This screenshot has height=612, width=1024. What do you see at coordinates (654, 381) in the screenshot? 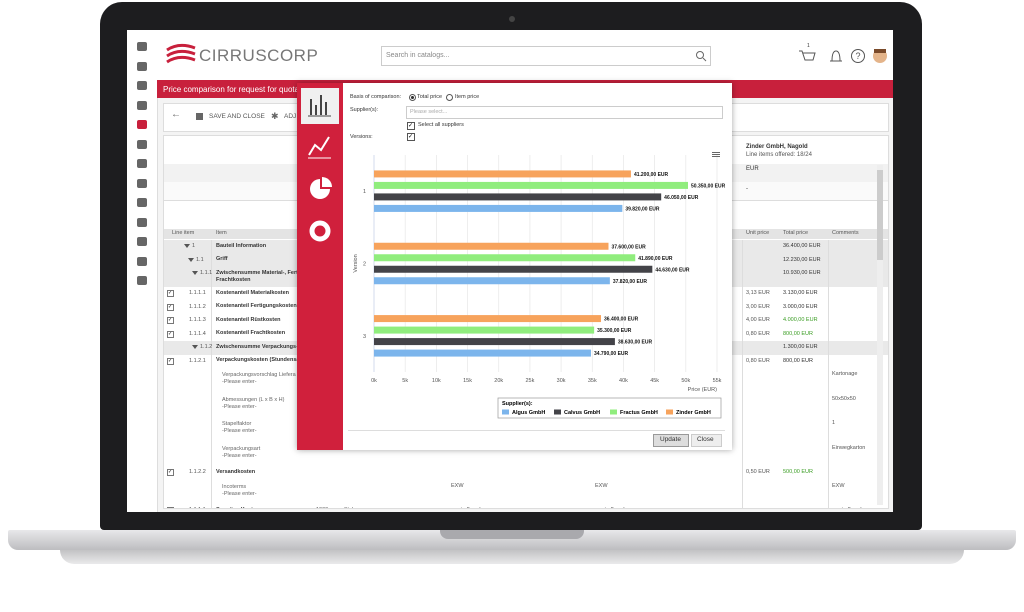
I see `x-tick-label: 45k` at bounding box center [654, 381].